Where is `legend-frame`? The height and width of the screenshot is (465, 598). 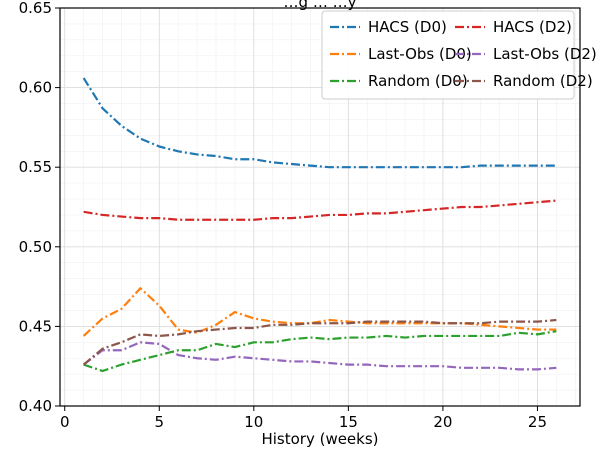
legend-frame is located at coordinates (448, 55).